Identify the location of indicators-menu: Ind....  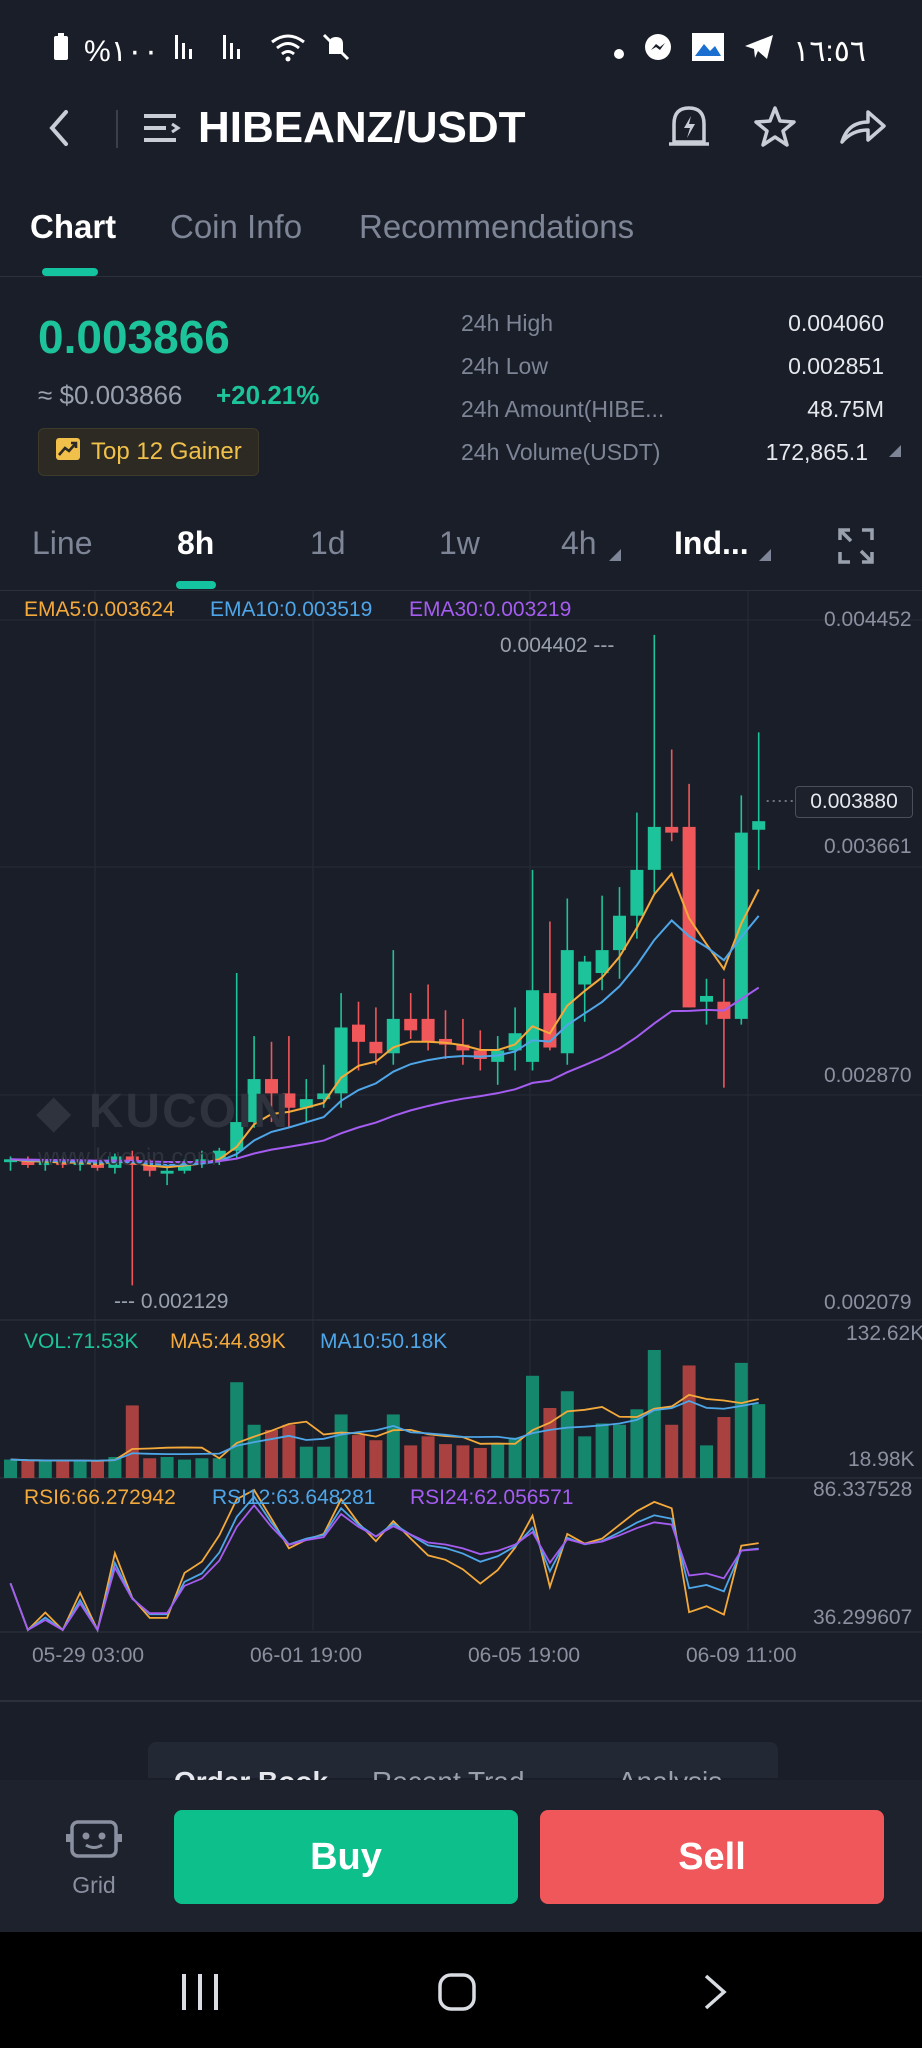
(711, 543).